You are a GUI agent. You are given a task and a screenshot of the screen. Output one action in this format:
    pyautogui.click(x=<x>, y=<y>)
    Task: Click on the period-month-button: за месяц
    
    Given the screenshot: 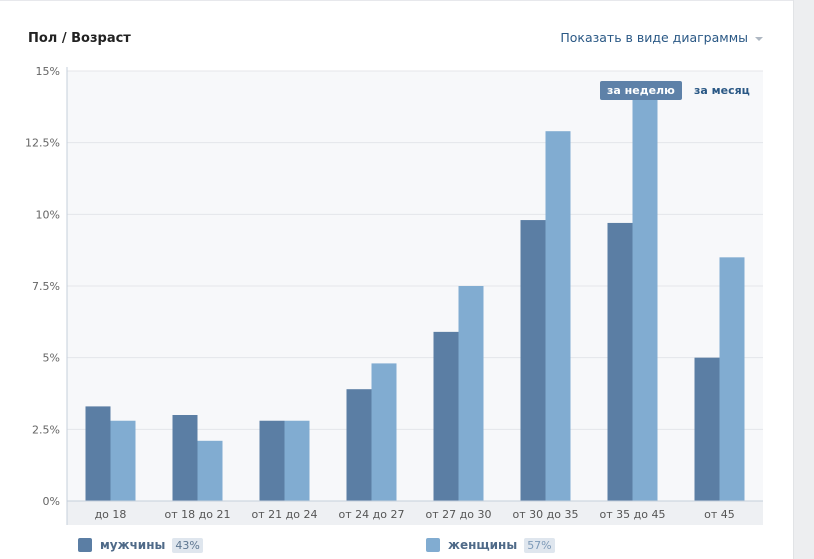 What is the action you would take?
    pyautogui.click(x=722, y=90)
    